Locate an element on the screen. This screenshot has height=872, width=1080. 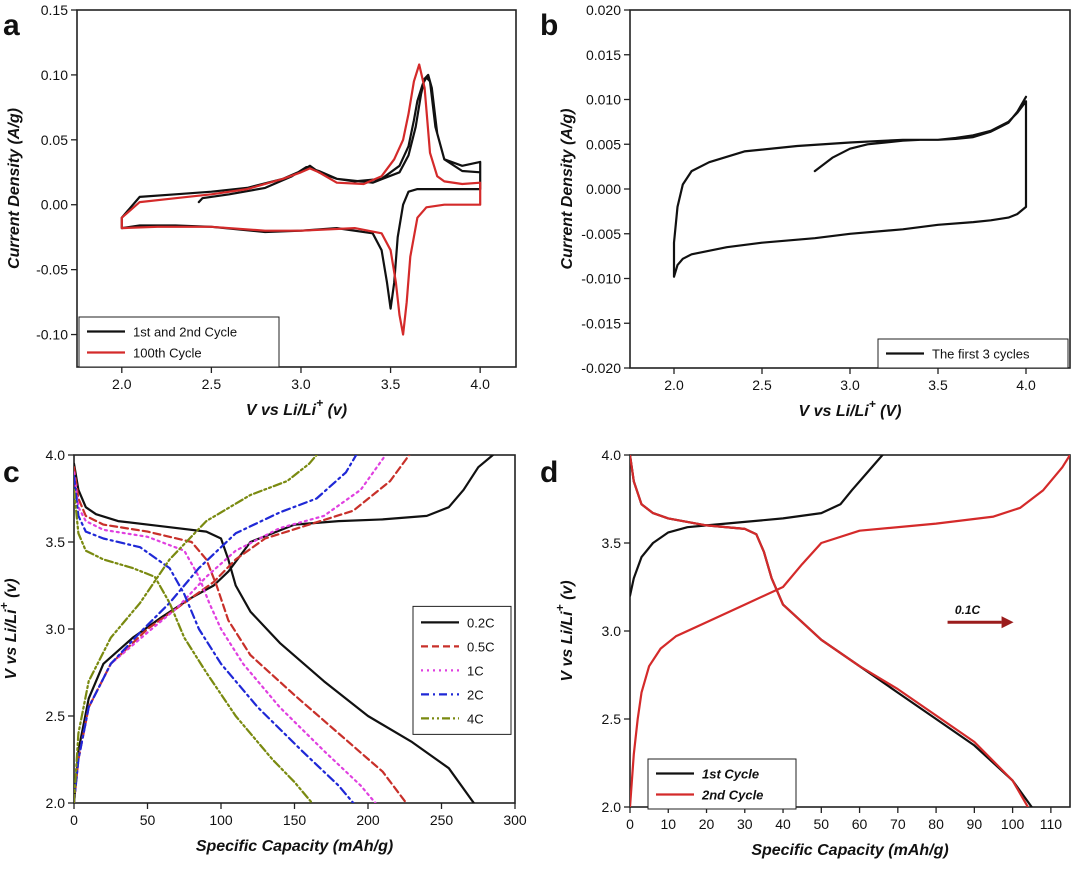
charge-curve-0-5c is located at coordinates (242, 629).